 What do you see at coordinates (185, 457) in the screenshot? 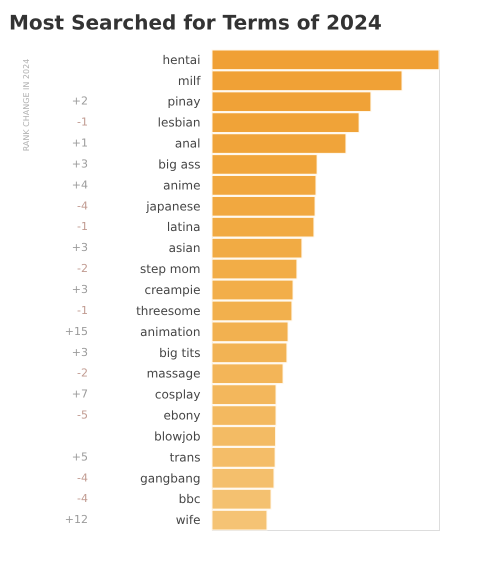
I see `y-tick-label: trans` at bounding box center [185, 457].